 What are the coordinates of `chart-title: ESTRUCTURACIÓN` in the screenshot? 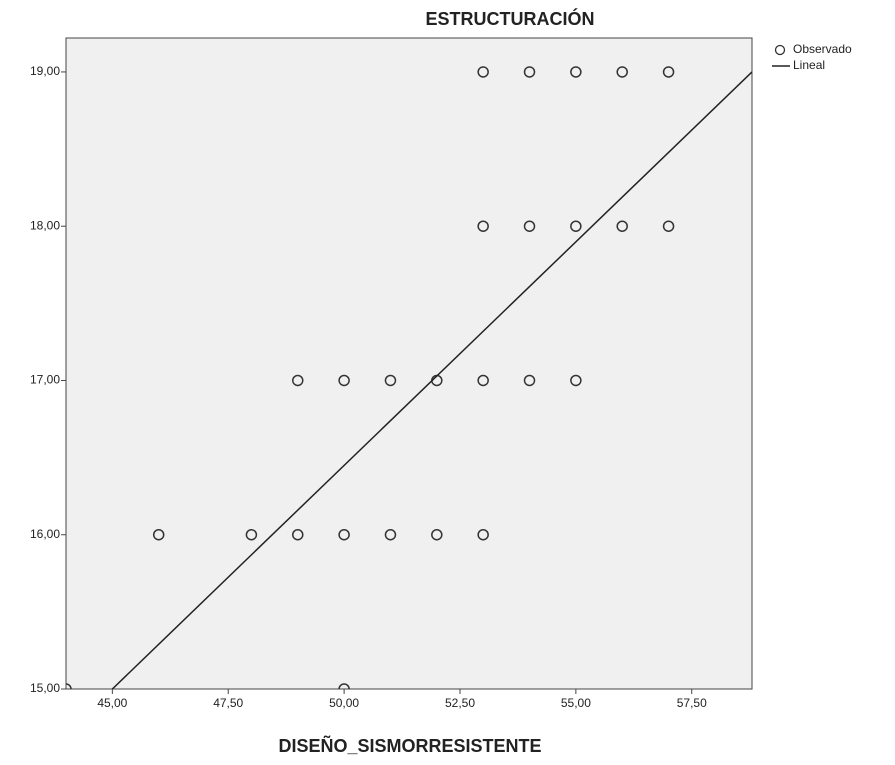 It's located at (510, 18).